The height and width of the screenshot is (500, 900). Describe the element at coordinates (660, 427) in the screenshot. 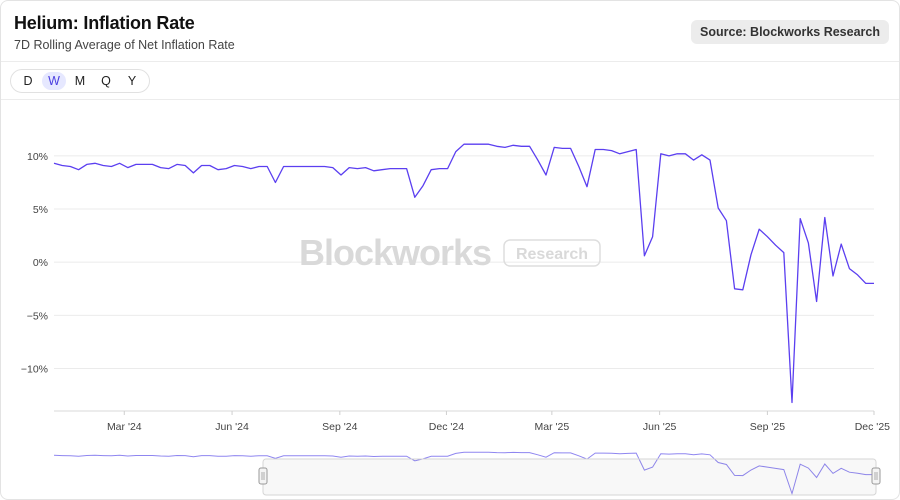

I see `x-tick-label: Jun '25` at that location.